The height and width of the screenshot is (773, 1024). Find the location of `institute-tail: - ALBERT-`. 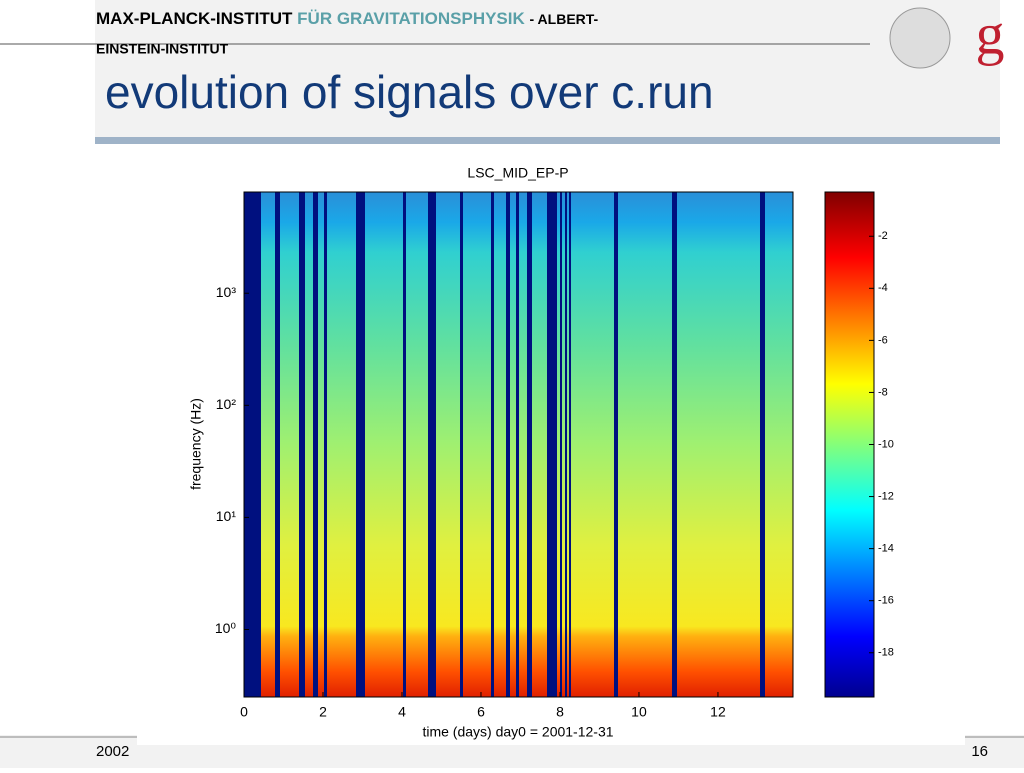

institute-tail: - ALBERT- is located at coordinates (564, 19).